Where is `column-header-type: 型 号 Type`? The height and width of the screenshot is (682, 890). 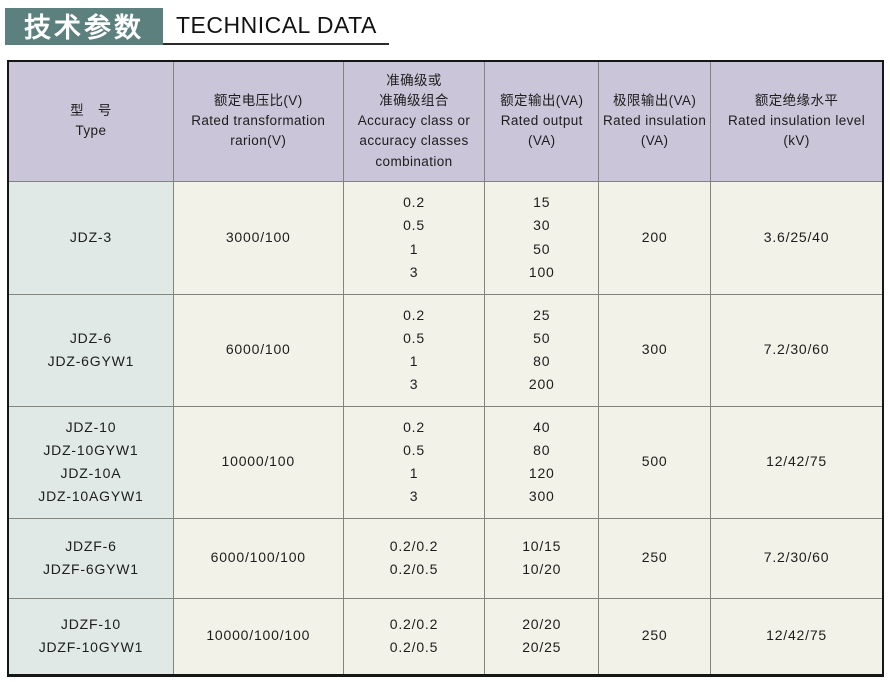 column-header-type: 型 号 Type is located at coordinates (90, 121).